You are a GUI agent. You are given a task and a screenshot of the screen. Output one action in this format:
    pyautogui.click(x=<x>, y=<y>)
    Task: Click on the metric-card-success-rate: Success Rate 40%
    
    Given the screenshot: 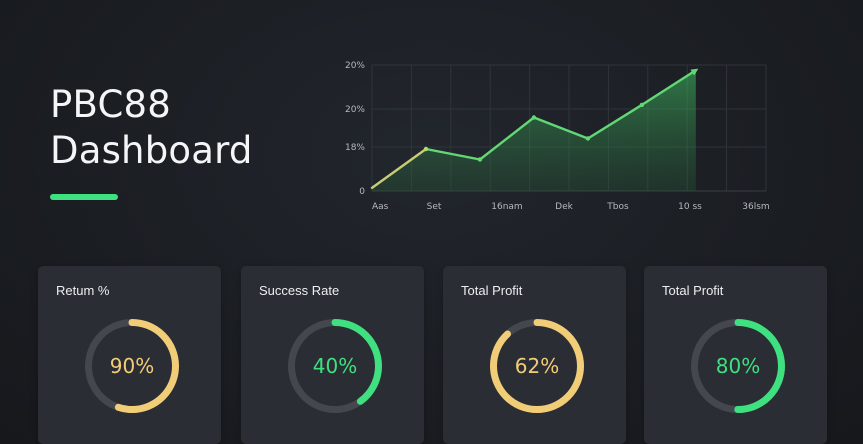 What is the action you would take?
    pyautogui.click(x=332, y=355)
    